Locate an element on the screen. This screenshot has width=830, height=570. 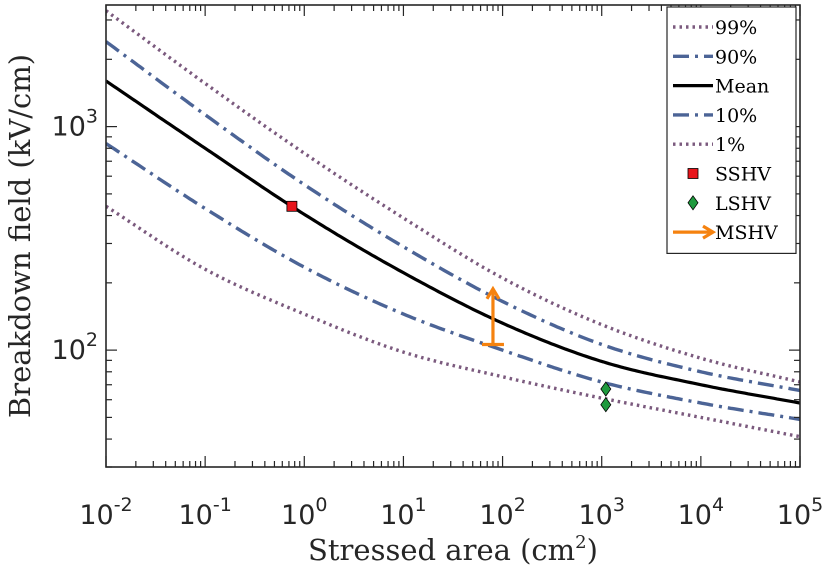
x-axis-label: Stressed area (cm2) is located at coordinates (453, 549).